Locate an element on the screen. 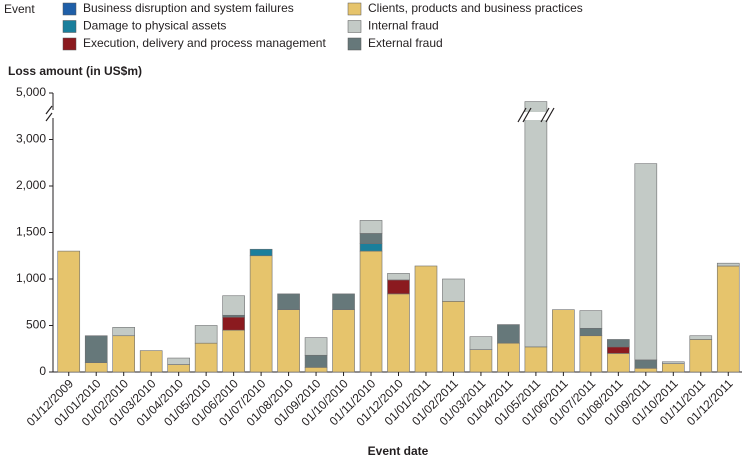 The image size is (750, 463). y-axis-title: Loss amount (in US$m) is located at coordinates (75, 71).